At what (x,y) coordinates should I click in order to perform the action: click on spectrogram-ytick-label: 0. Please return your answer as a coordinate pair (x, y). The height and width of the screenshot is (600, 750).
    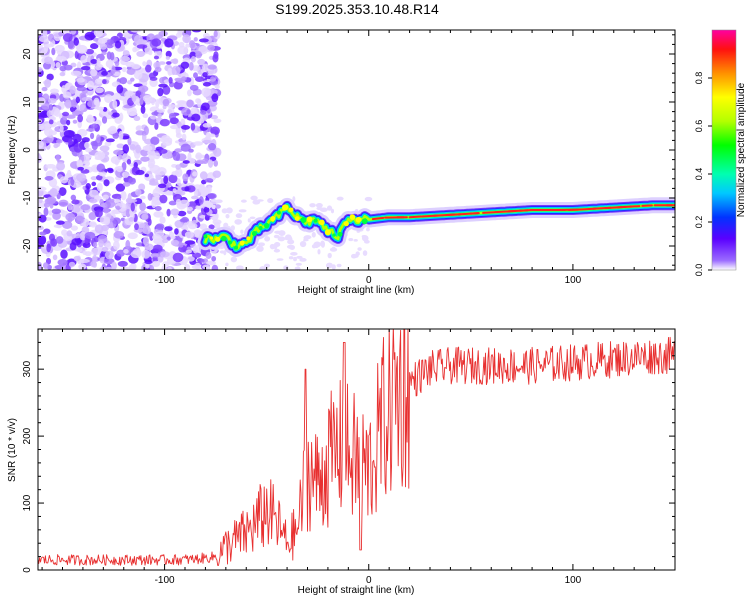
    Looking at the image, I should click on (27, 150).